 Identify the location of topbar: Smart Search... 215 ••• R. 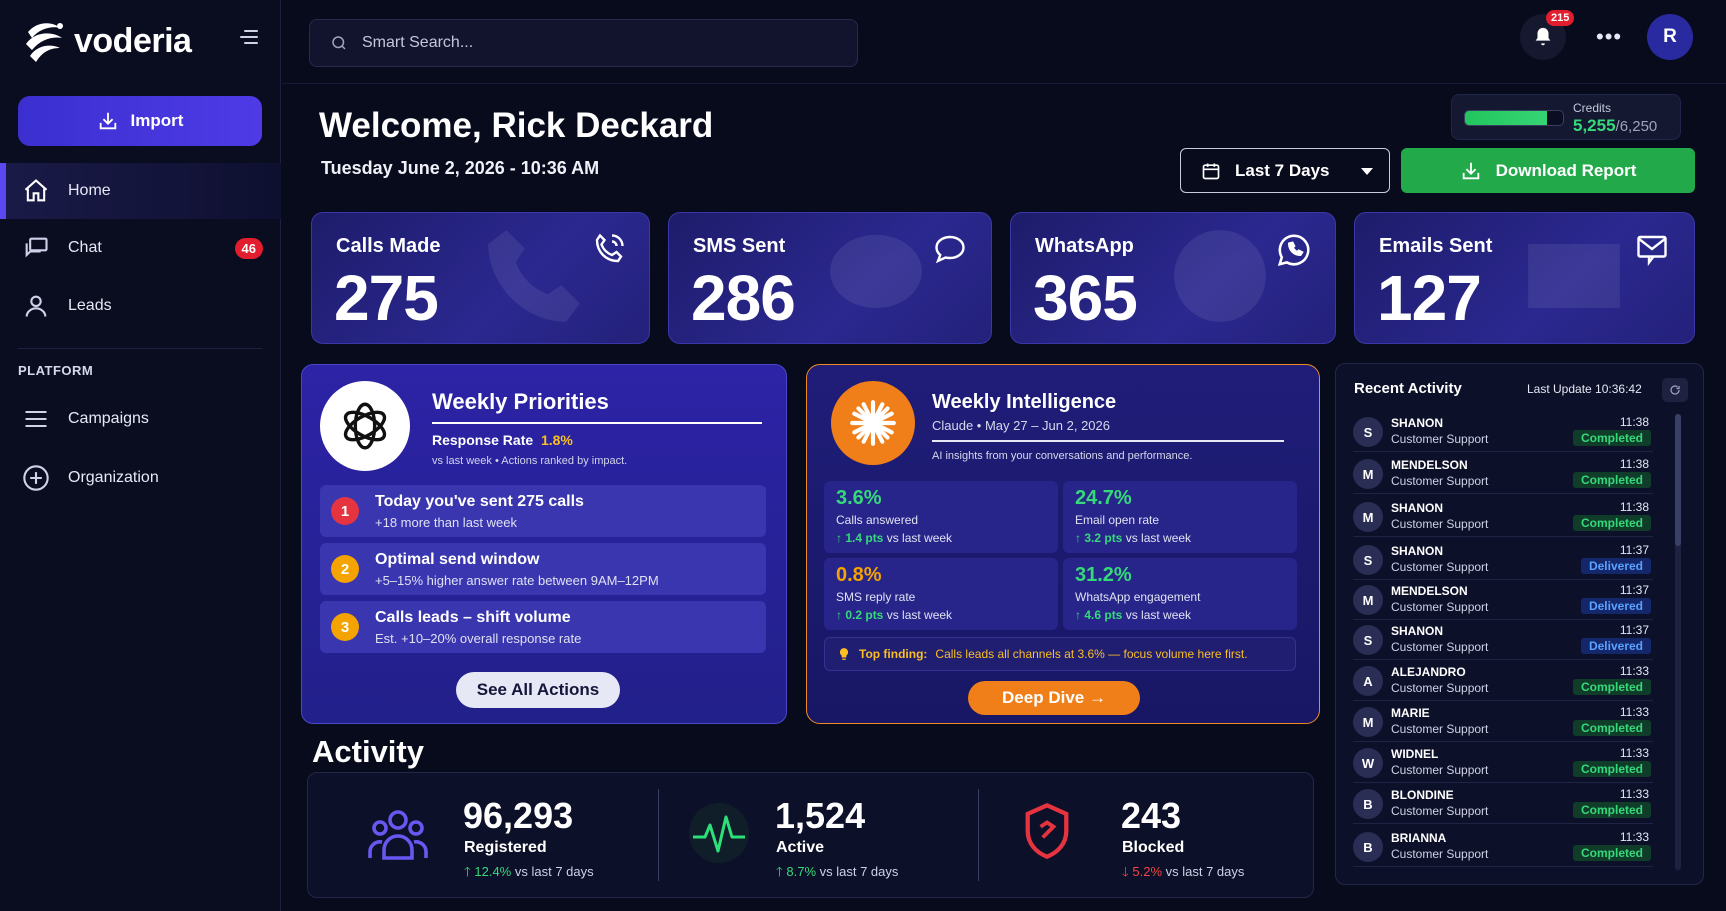
(1004, 42).